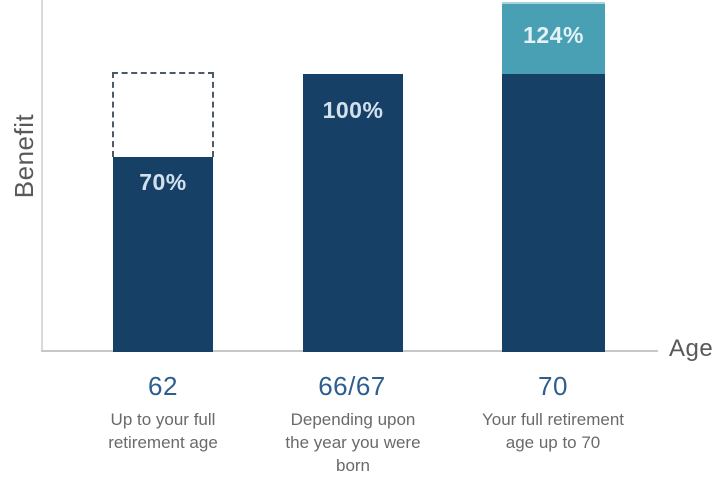  I want to click on caption-age-66-67-line-1: Depending upon, so click(353, 419).